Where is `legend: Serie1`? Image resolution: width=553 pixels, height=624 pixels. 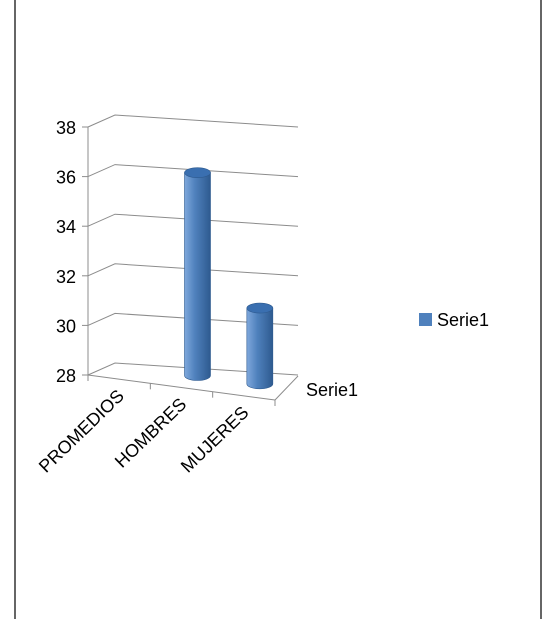
legend: Serie1 is located at coordinates (454, 320).